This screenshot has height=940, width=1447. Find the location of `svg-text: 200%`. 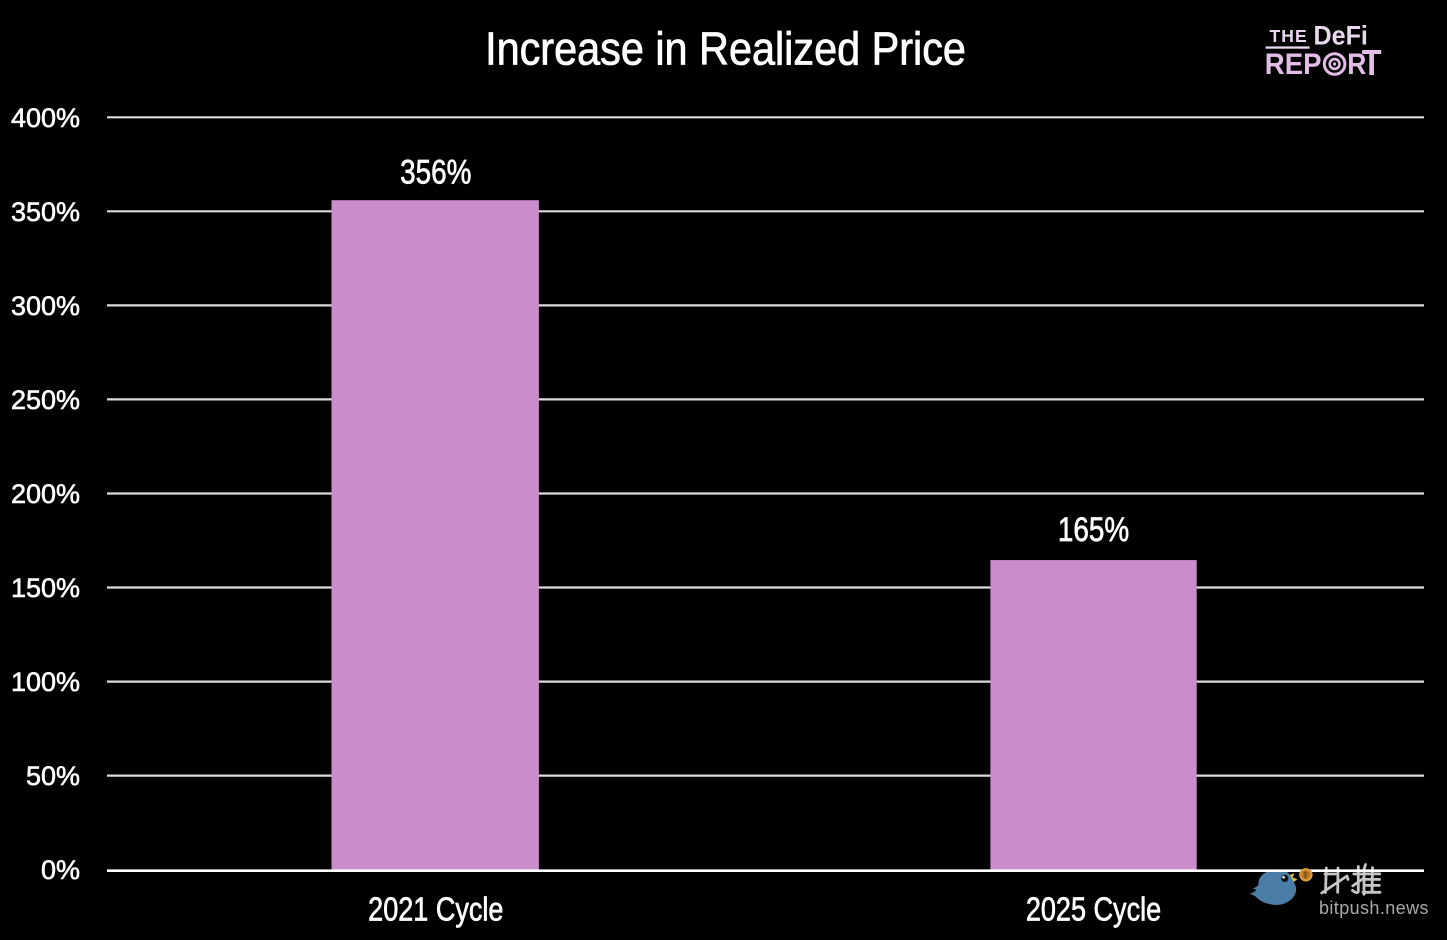

svg-text: 200% is located at coordinates (45, 494).